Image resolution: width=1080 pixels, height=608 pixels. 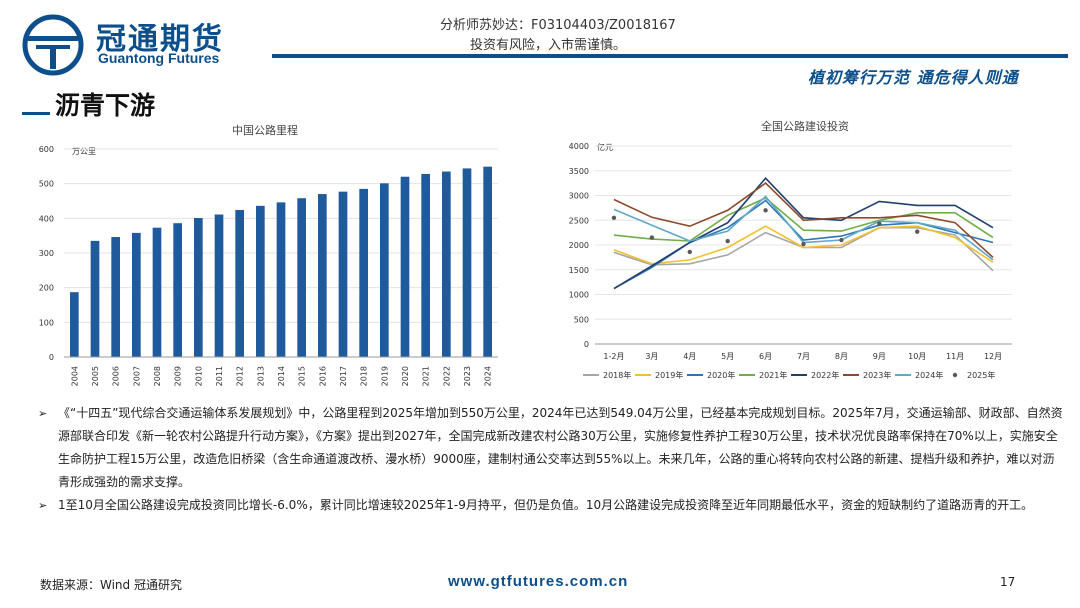 What do you see at coordinates (426, 376) in the screenshot?
I see `chart1-x-tick: 2021` at bounding box center [426, 376].